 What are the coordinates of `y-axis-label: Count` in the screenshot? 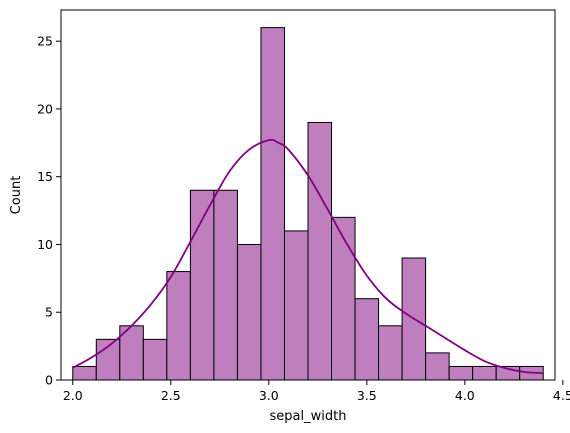 It's located at (16, 195).